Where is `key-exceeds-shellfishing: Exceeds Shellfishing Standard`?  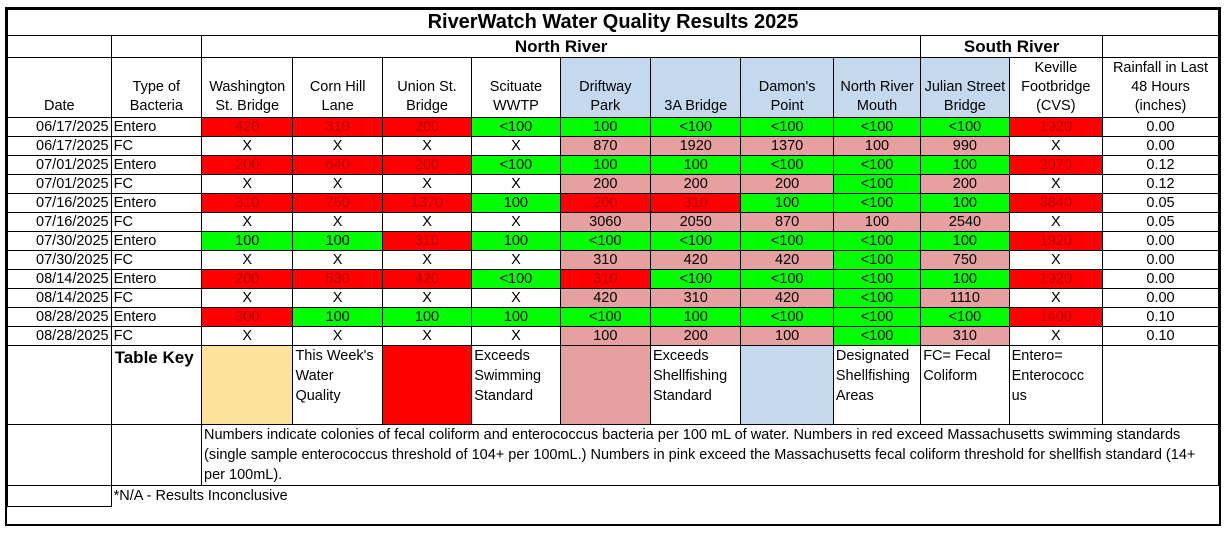 key-exceeds-shellfishing: Exceeds Shellfishing Standard is located at coordinates (695, 385).